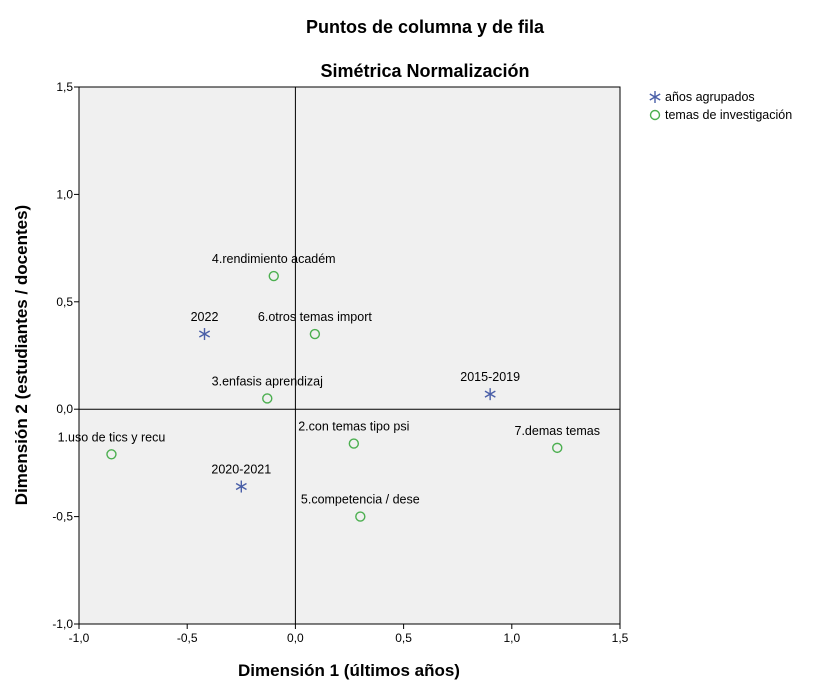  I want to click on x-tick-label: 1,0, so click(511, 638).